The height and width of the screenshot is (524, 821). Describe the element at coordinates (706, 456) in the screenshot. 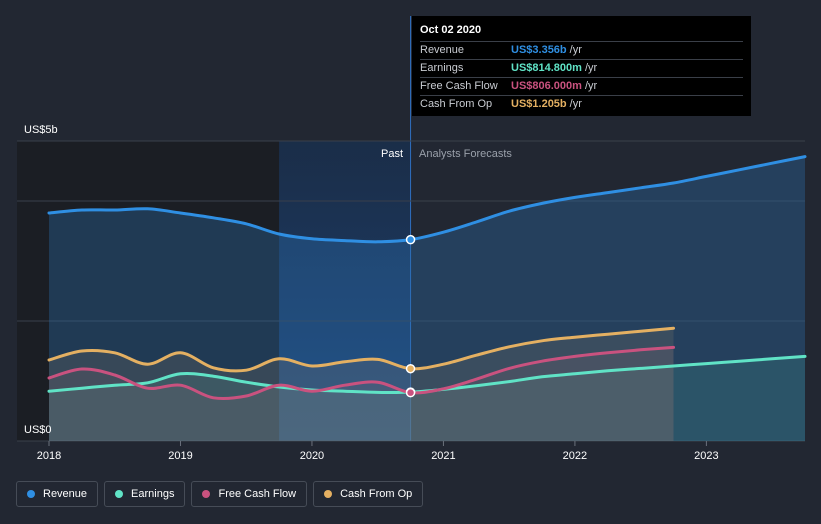

I see `x-tick-label: 2023` at that location.